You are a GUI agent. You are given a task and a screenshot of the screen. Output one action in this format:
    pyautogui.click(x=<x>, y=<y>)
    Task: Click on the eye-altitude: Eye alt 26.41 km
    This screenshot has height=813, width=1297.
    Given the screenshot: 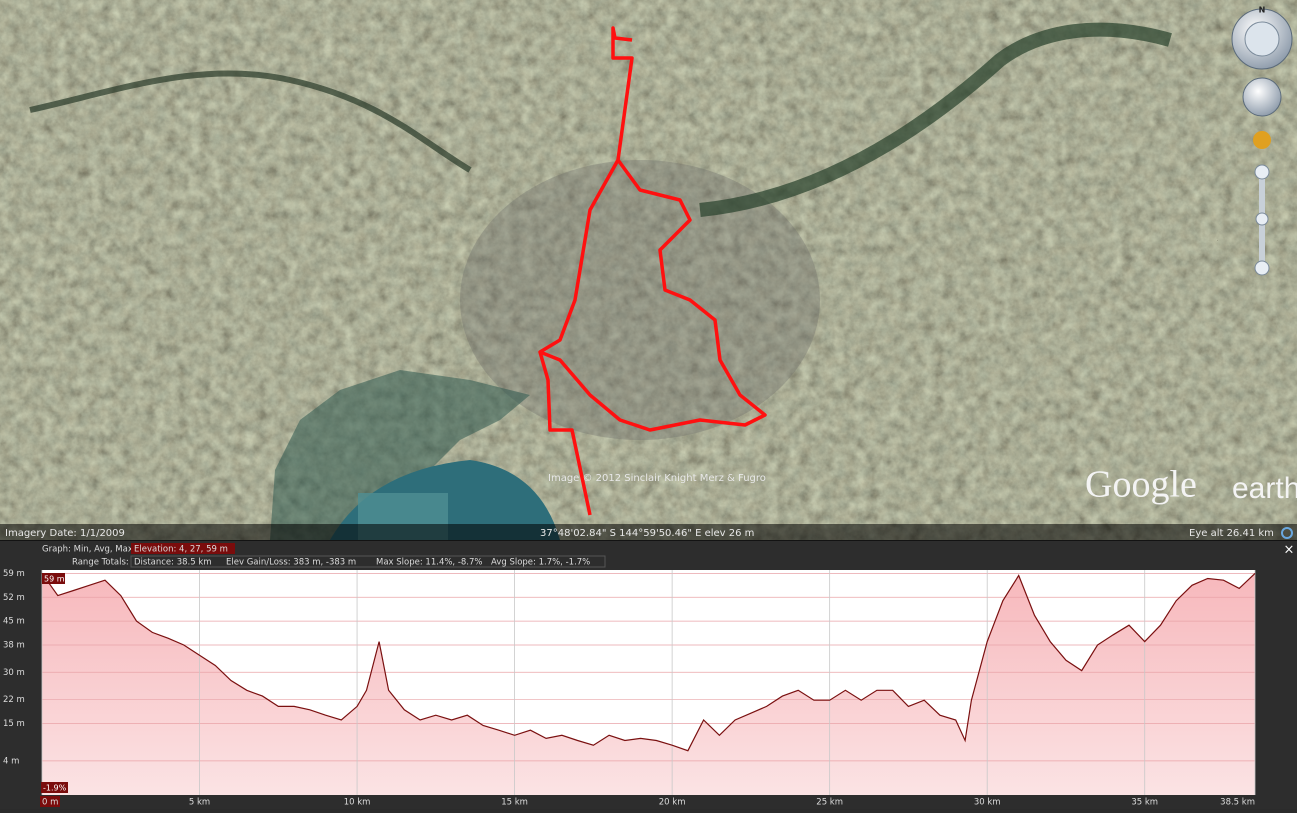 What is the action you would take?
    pyautogui.click(x=1231, y=533)
    